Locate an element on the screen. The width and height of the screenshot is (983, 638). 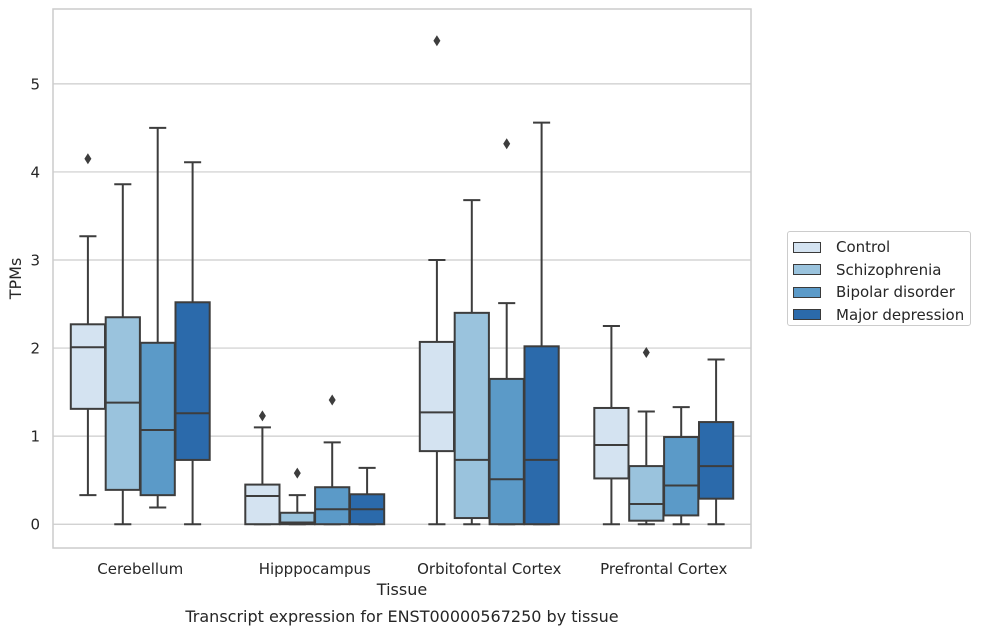
y-tick-label: 0 is located at coordinates (35, 525).